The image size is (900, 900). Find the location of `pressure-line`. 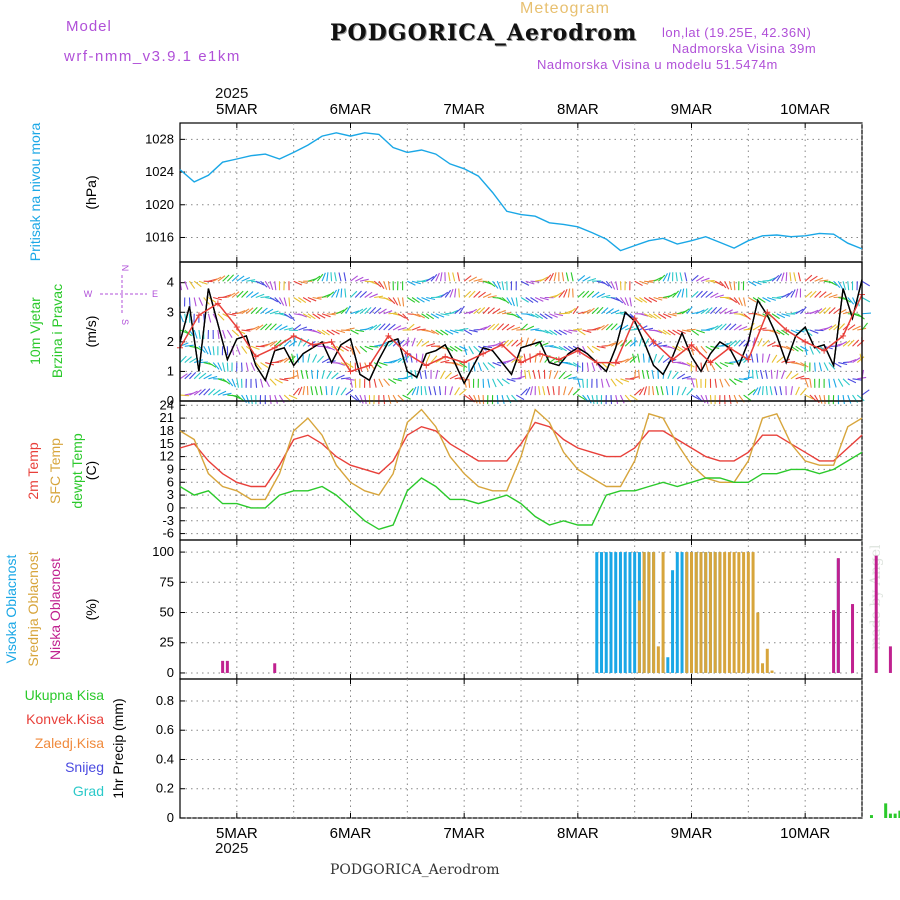

pressure-line is located at coordinates (521, 192).